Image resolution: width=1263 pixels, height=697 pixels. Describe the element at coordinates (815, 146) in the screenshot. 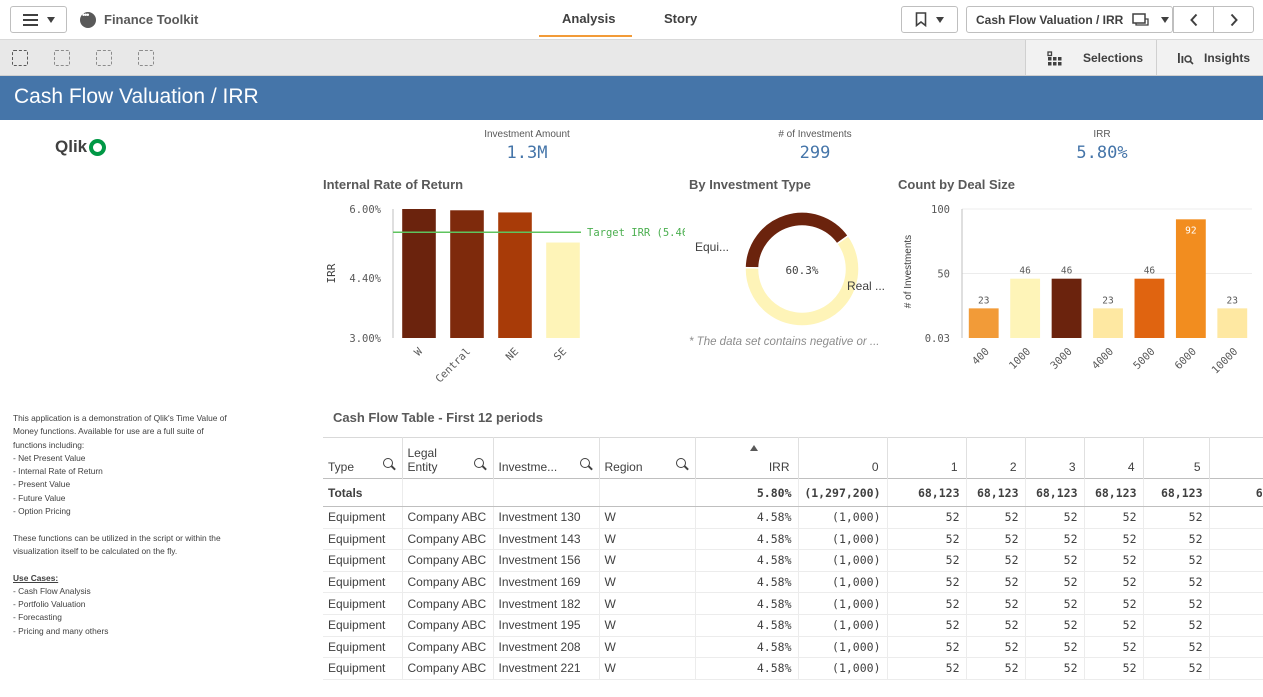

I see `kpi-number-of-investments: # of Investments 299` at that location.